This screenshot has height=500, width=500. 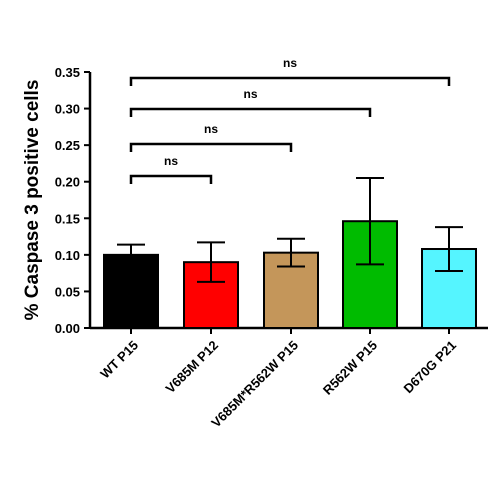 I want to click on x-category-label: R562W P15, so click(x=350, y=368).